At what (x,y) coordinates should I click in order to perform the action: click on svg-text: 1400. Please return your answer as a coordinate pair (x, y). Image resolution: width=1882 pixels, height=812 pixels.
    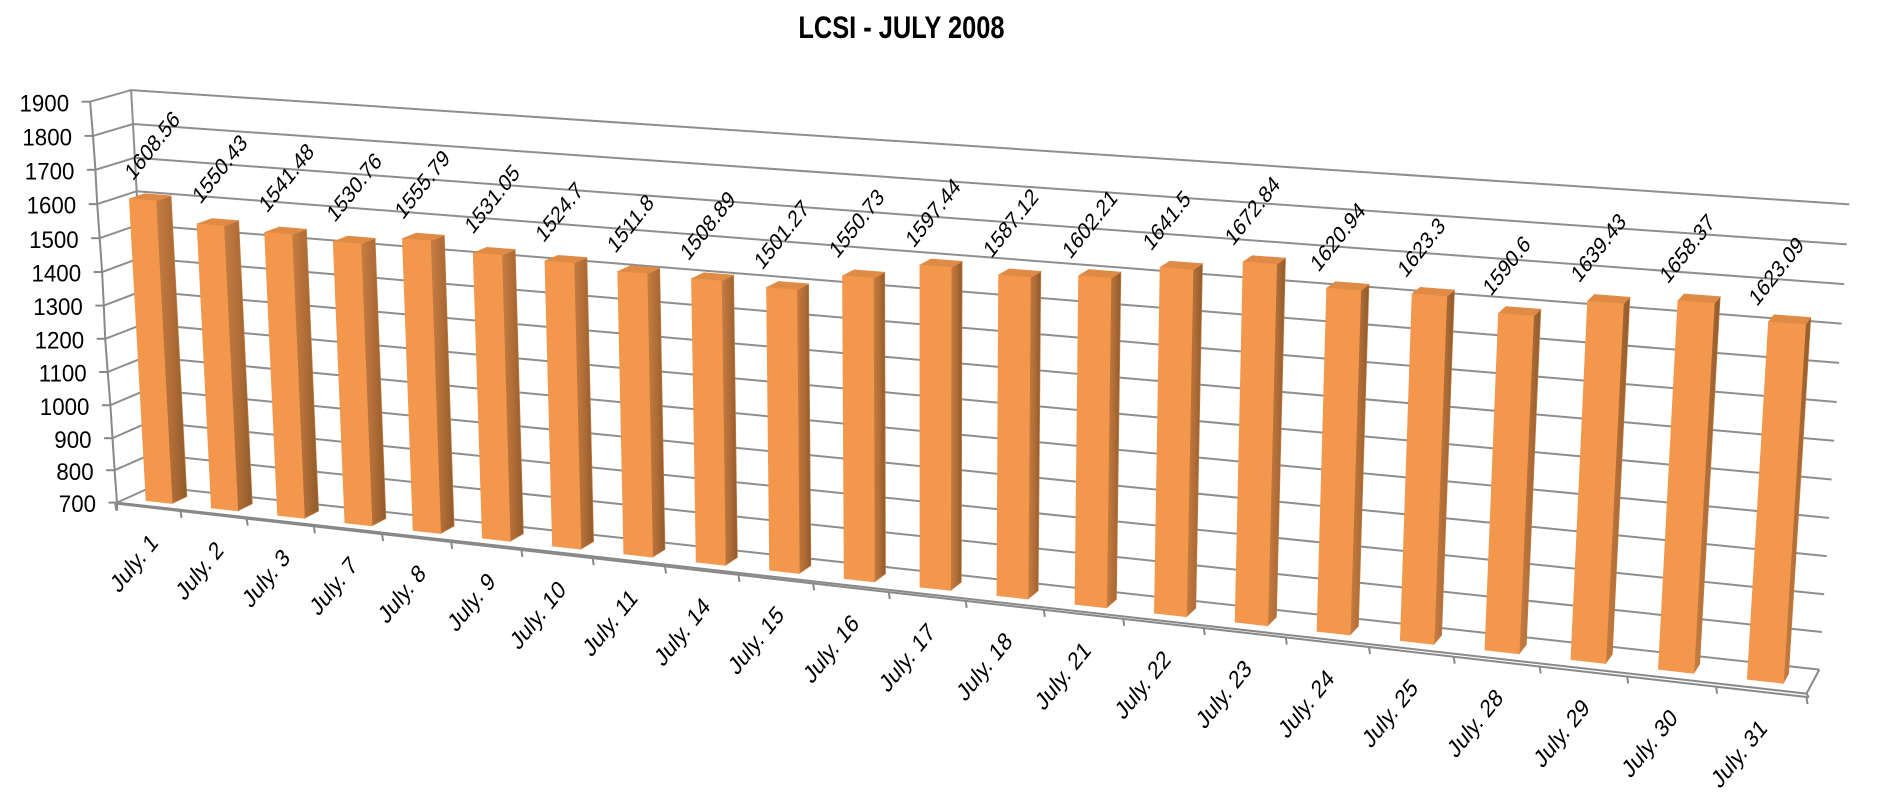
    Looking at the image, I should click on (57, 273).